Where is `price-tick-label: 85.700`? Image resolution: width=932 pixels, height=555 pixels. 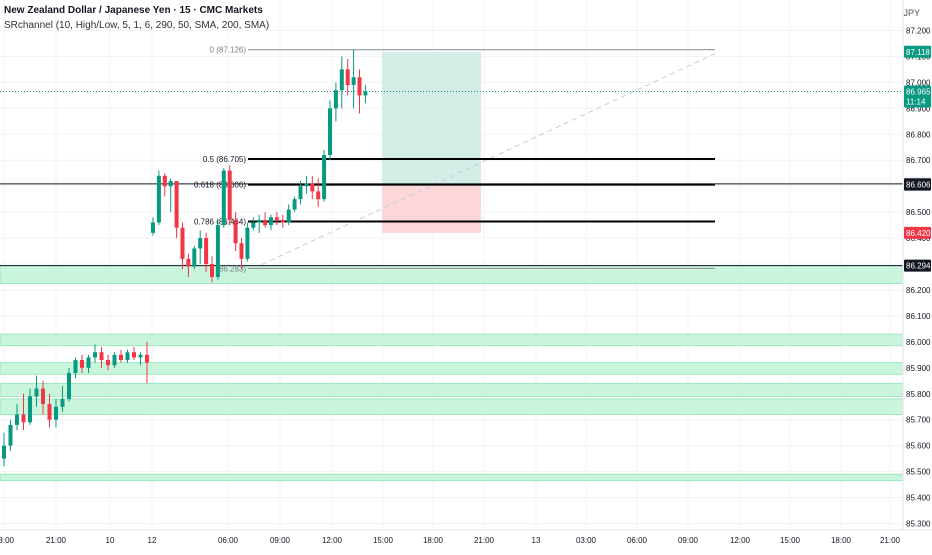
price-tick-label: 85.700 is located at coordinates (918, 420).